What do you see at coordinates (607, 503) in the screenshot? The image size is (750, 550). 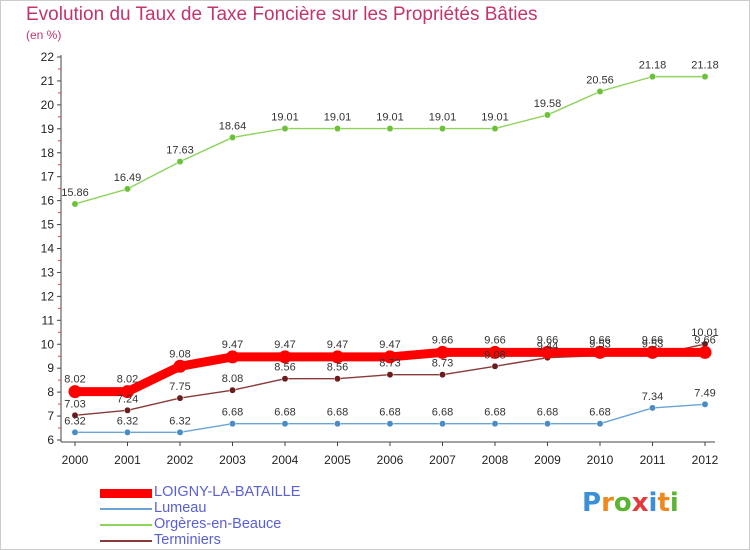 I see `logo-letter: r` at bounding box center [607, 503].